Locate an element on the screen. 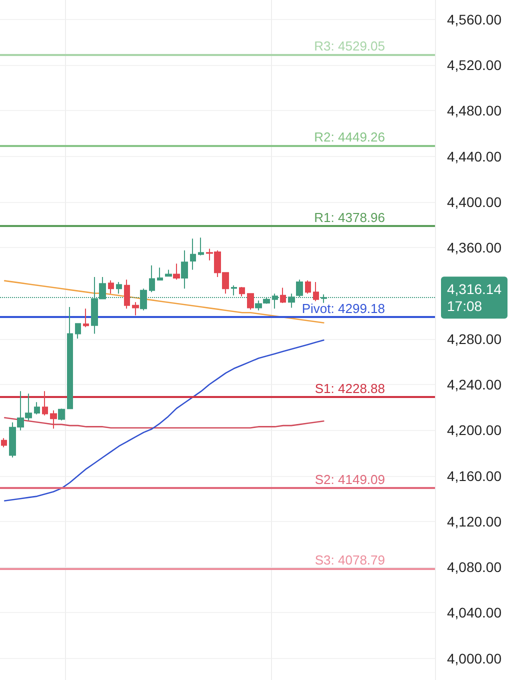 The image size is (520, 680). ref-line-label: S3: 4078.79 is located at coordinates (349, 560).